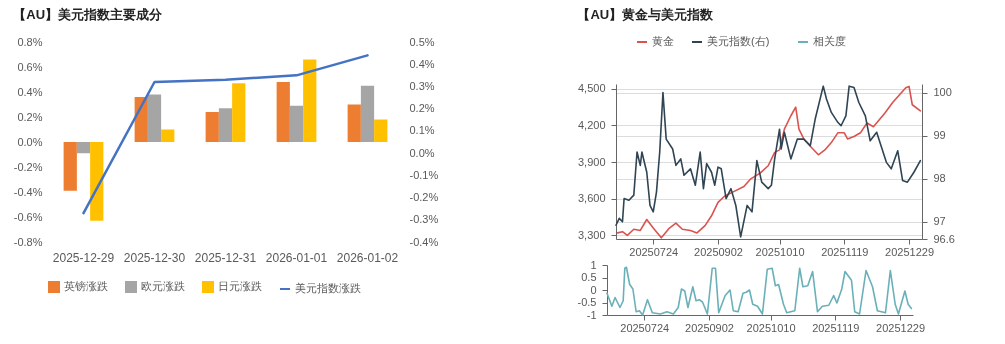 Image resolution: width=1005 pixels, height=344 pixels. Describe the element at coordinates (30, 66) in the screenshot. I see `y-tick-label: 0.6%` at that location.